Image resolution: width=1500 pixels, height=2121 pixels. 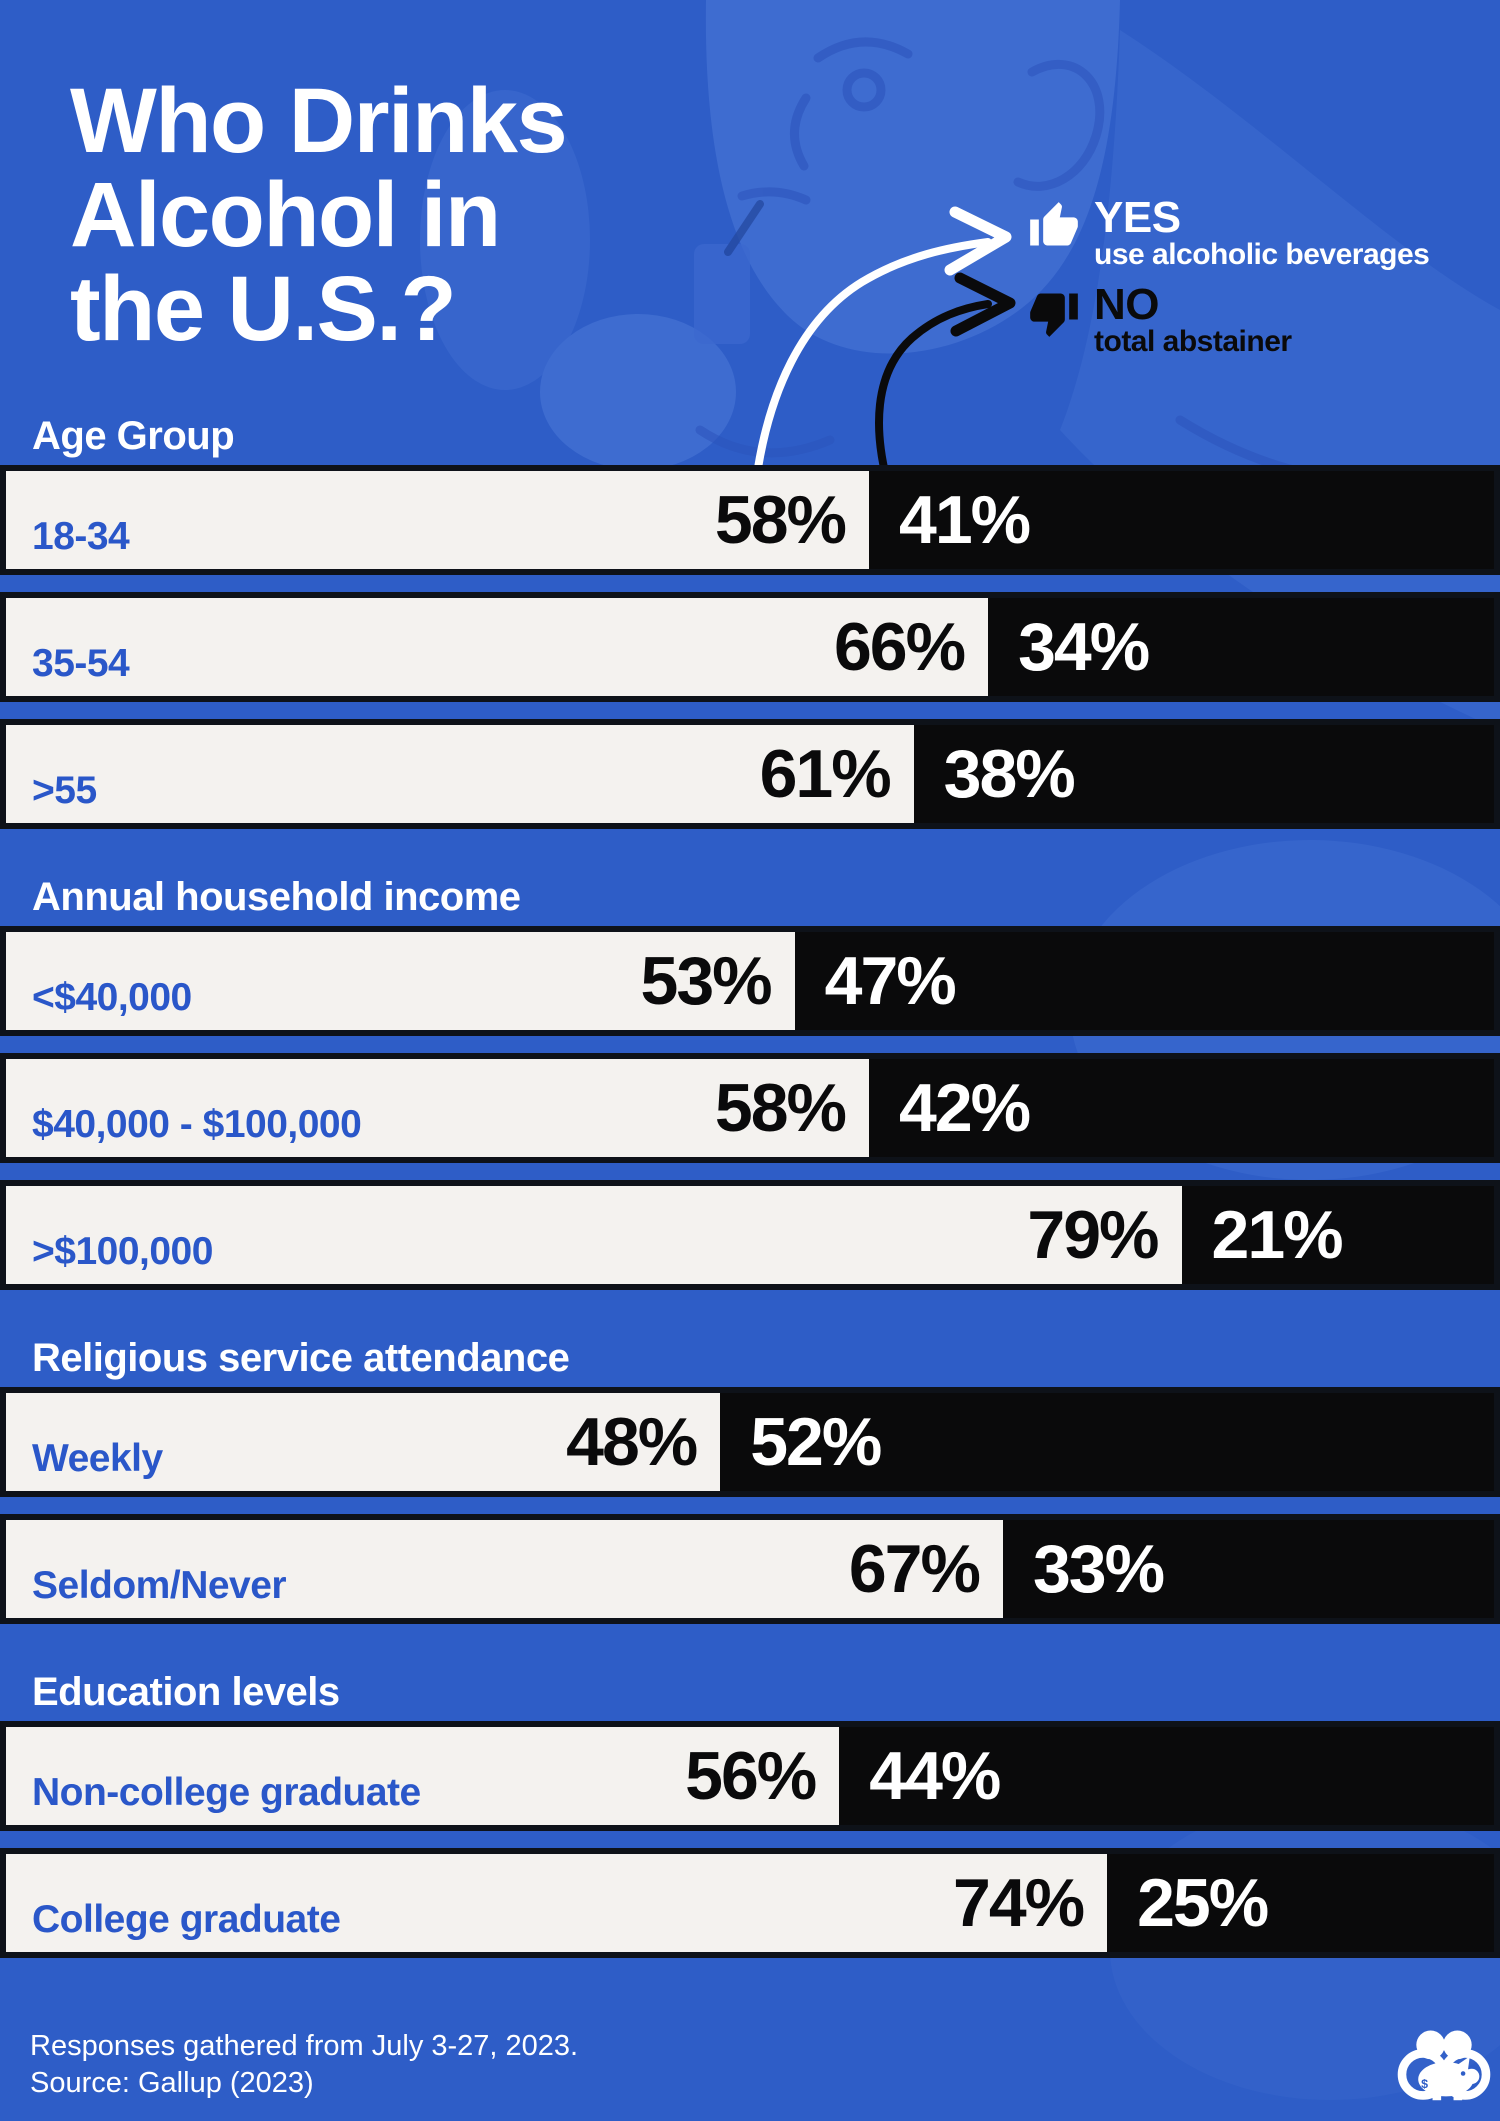 I want to click on no-percent-label: 34%, so click(x=1084, y=647).